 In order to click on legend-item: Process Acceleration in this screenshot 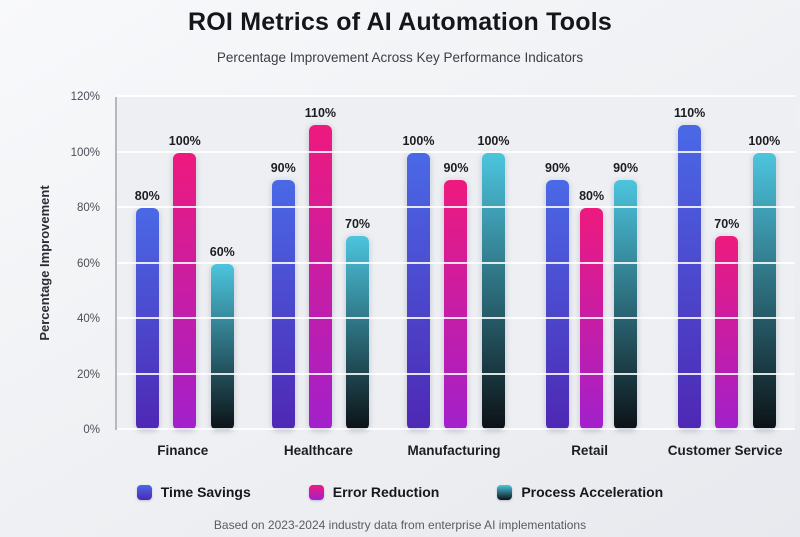, I will do `click(580, 492)`.